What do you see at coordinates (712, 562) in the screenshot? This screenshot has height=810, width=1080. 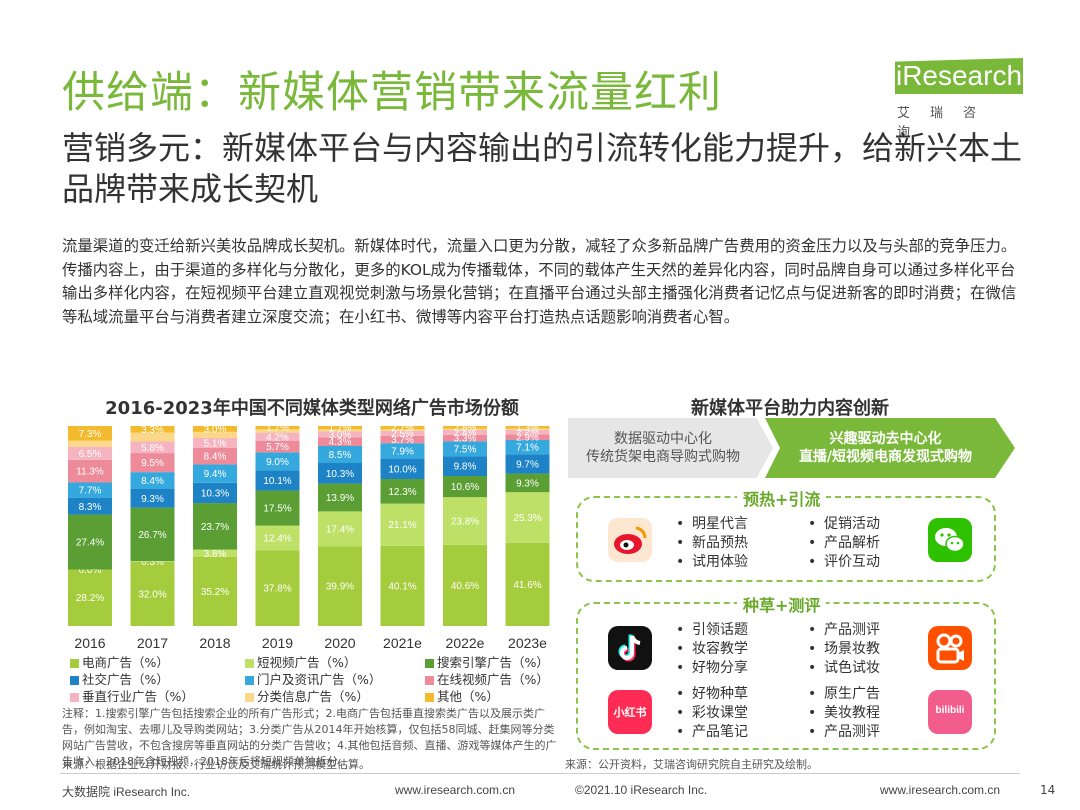 I see `list-item: 试用体验` at bounding box center [712, 562].